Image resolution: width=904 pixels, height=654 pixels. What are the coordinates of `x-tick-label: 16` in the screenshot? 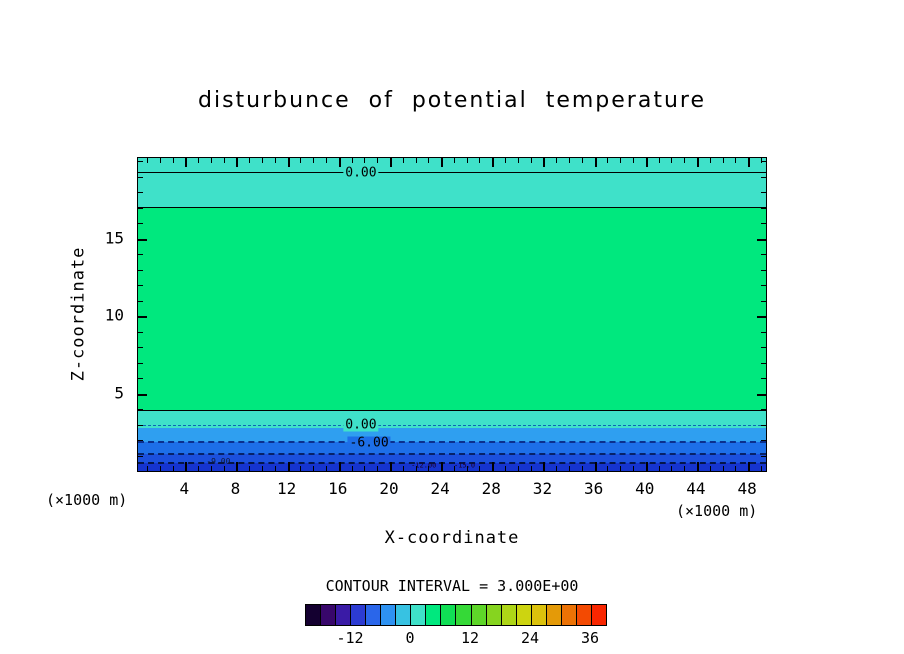 It's located at (338, 488).